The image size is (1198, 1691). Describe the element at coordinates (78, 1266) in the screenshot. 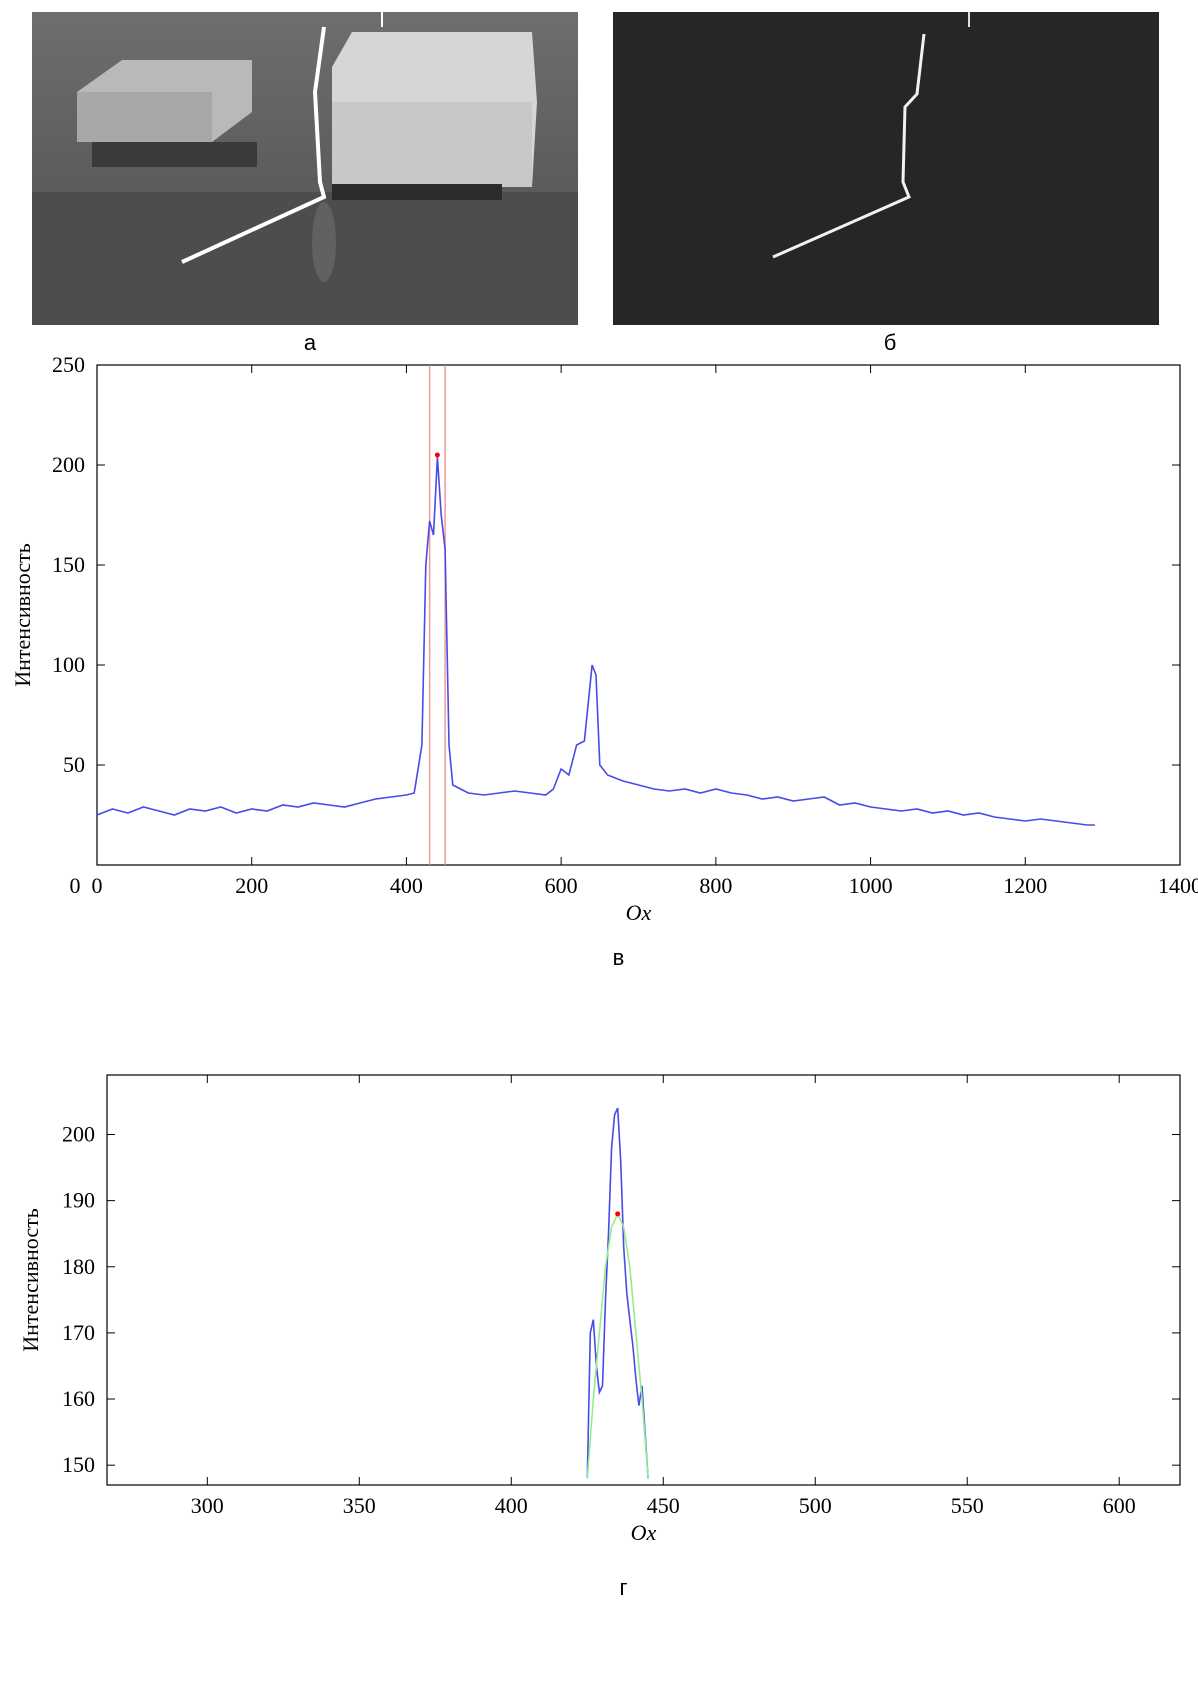

I see `y-tick-label: 180` at that location.